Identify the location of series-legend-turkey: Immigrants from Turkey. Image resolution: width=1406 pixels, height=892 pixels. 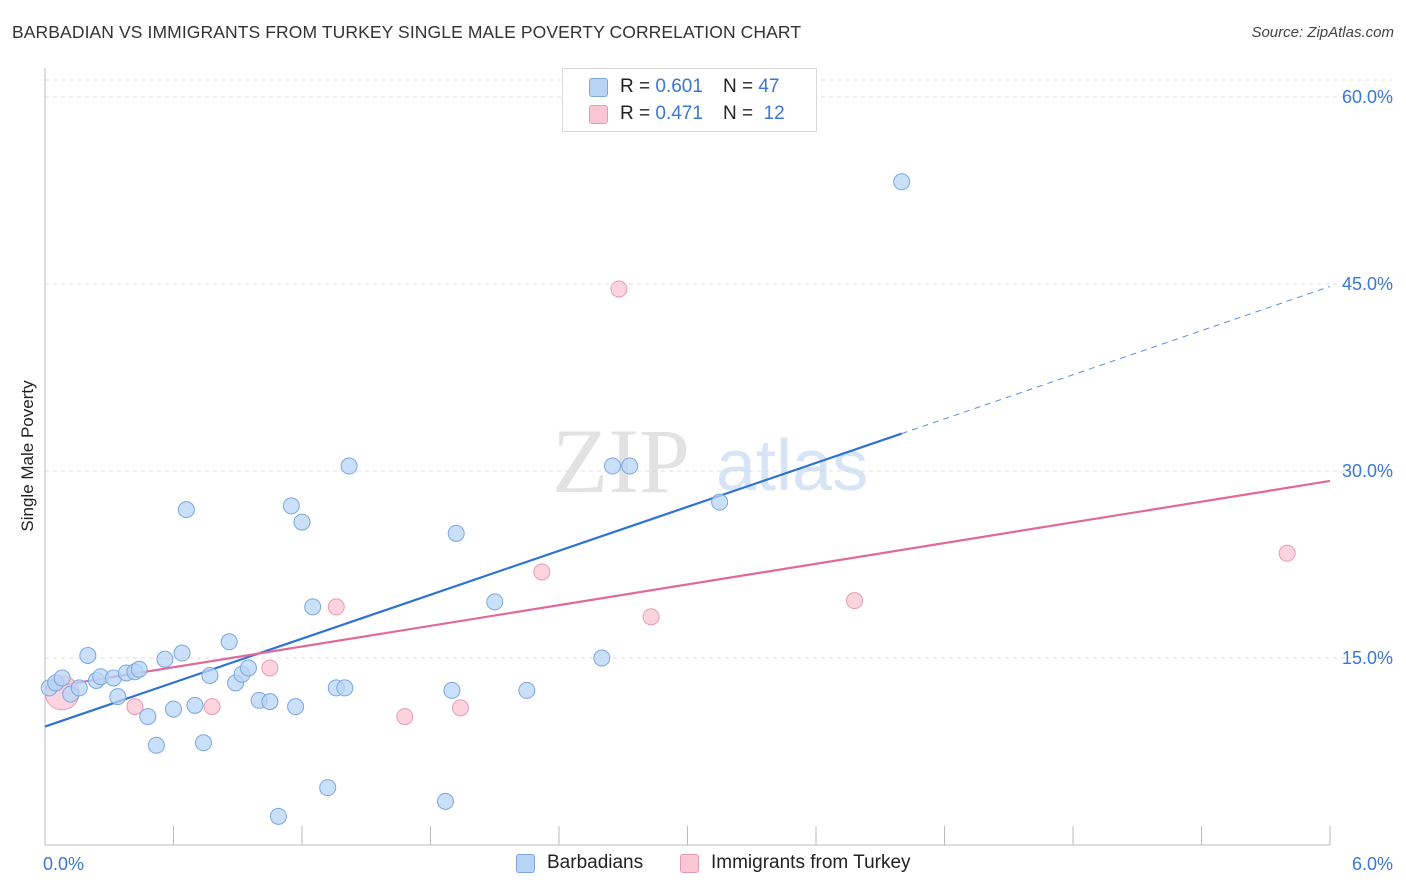
(795, 863).